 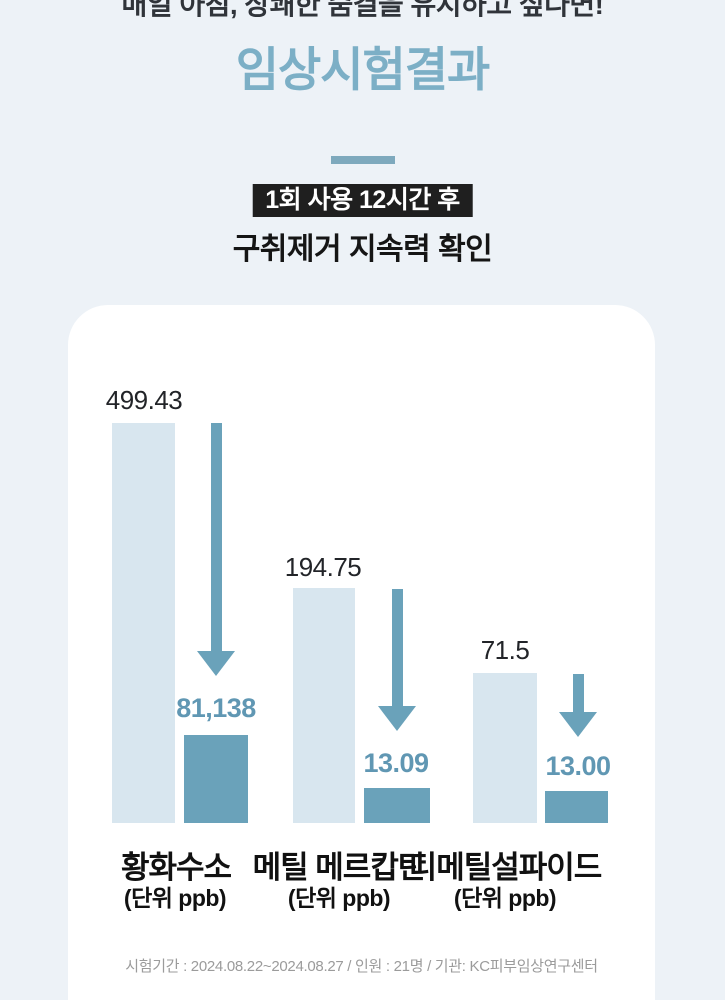 What do you see at coordinates (362, 160) in the screenshot?
I see `divider-bar` at bounding box center [362, 160].